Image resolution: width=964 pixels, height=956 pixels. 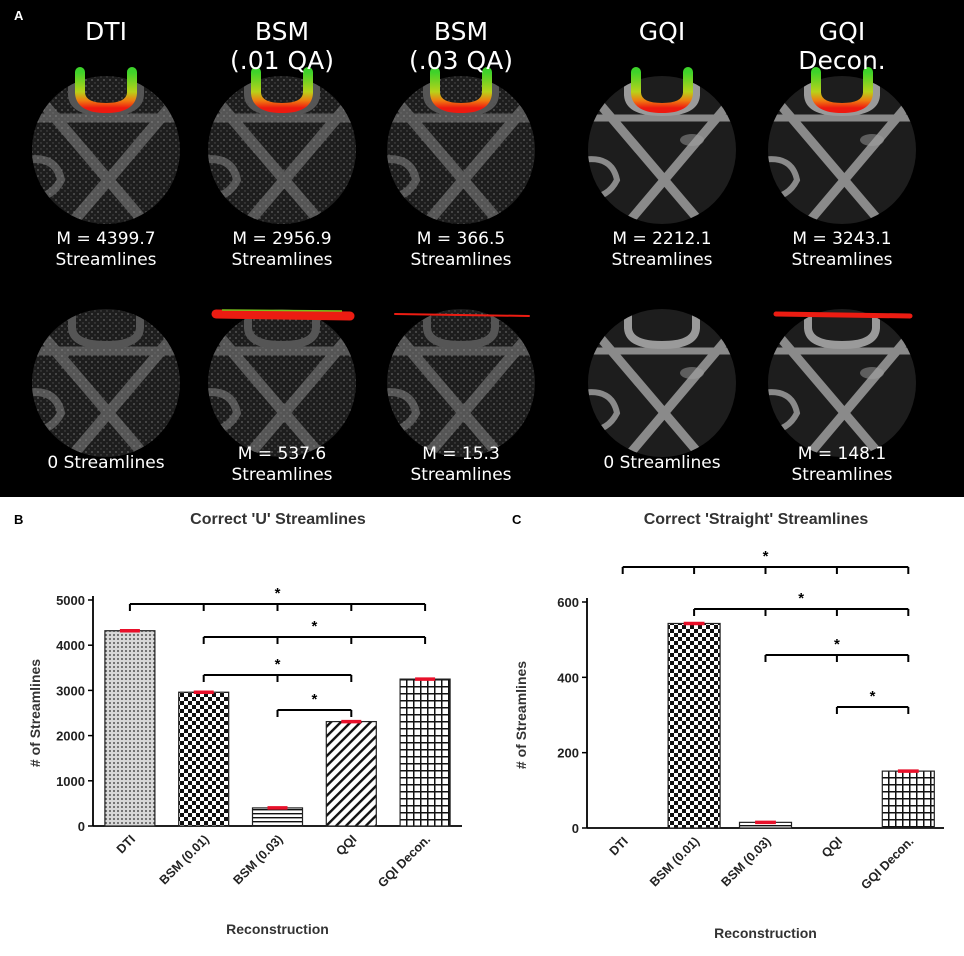 What do you see at coordinates (282, 310) in the screenshot?
I see `straight-streamline-fringe` at bounding box center [282, 310].